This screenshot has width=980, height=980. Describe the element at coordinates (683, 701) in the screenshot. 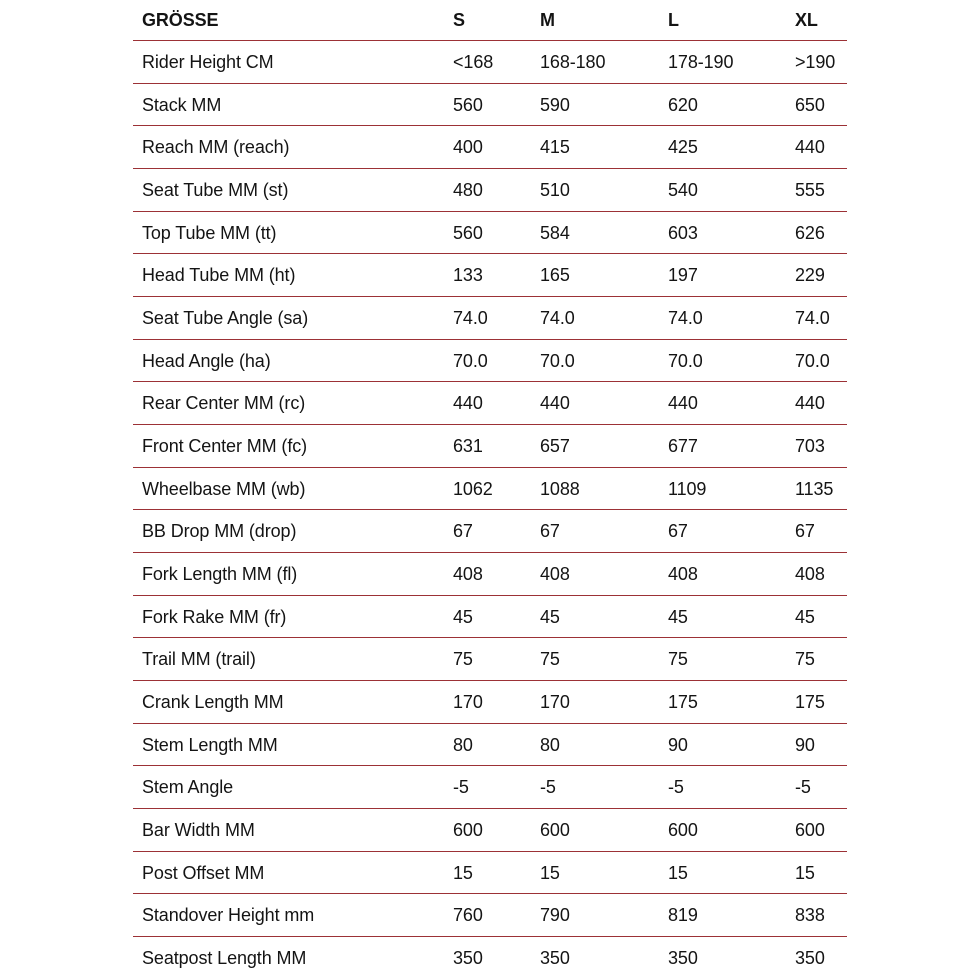

I see `cell-value-l: 175` at that location.